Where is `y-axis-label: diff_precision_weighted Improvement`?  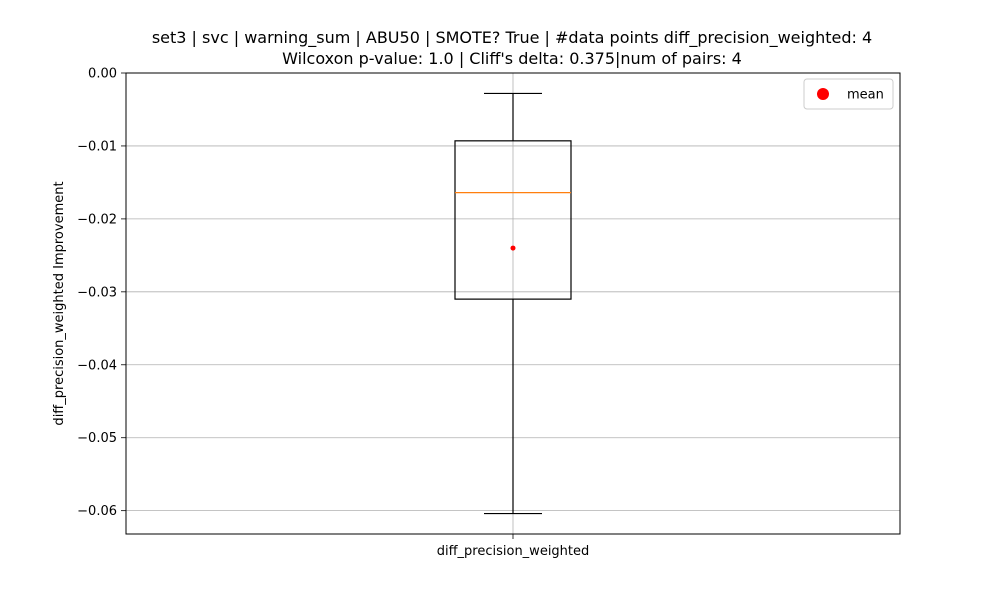 y-axis-label: diff_precision_weighted Improvement is located at coordinates (59, 303).